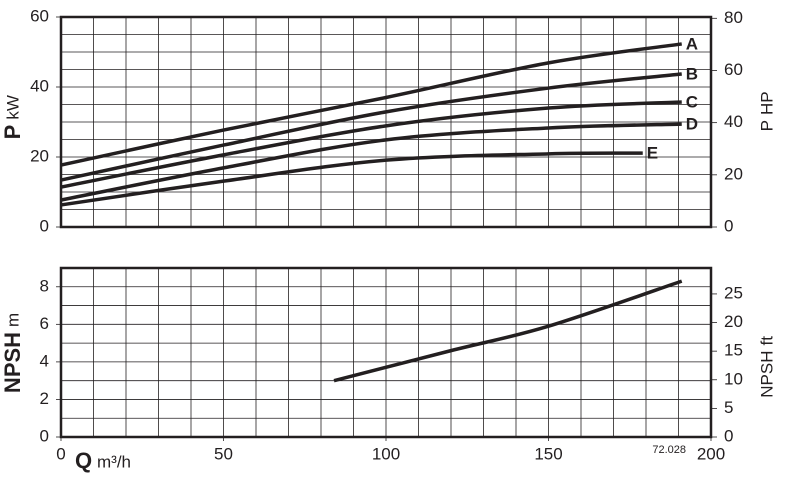 The height and width of the screenshot is (502, 786). I want to click on curve-label: D, so click(692, 124).